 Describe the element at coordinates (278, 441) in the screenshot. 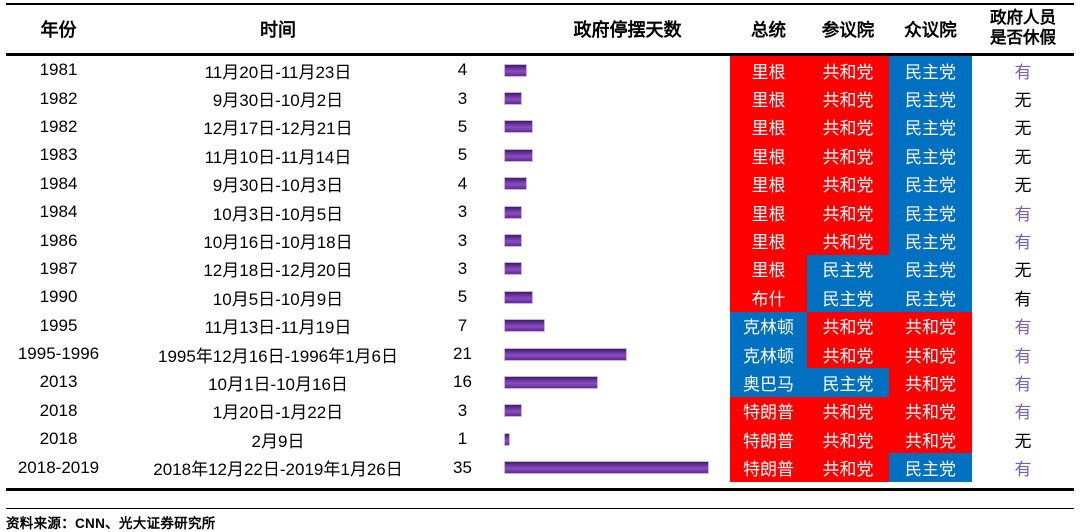

I see `time-cell: 2月9日` at that location.